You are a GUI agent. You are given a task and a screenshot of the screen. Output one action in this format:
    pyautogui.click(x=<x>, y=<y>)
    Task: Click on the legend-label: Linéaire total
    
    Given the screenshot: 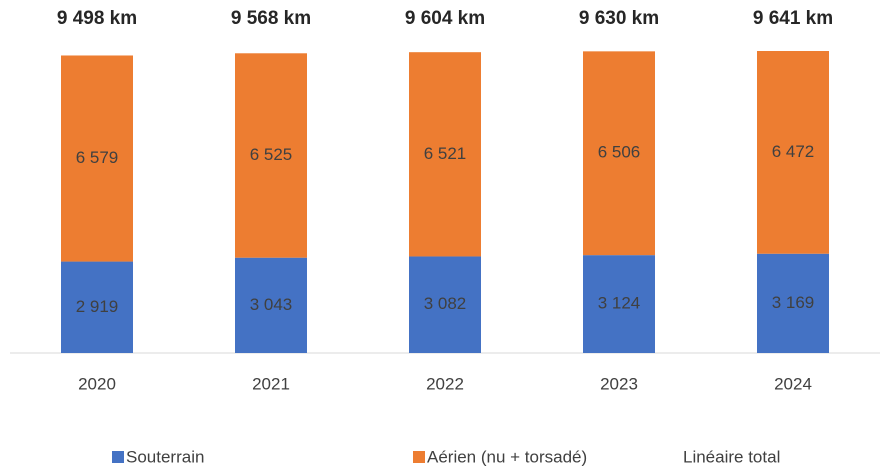 What is the action you would take?
    pyautogui.click(x=731, y=456)
    